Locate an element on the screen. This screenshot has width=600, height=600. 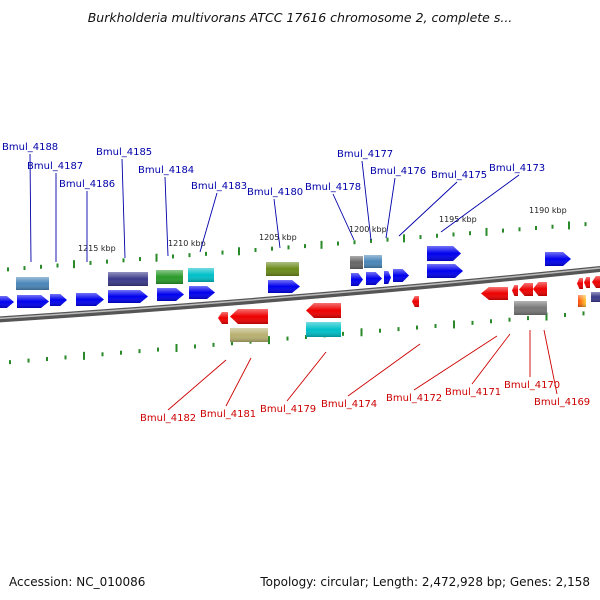
gene-label-top: Bmul_4175 is located at coordinates (459, 175).